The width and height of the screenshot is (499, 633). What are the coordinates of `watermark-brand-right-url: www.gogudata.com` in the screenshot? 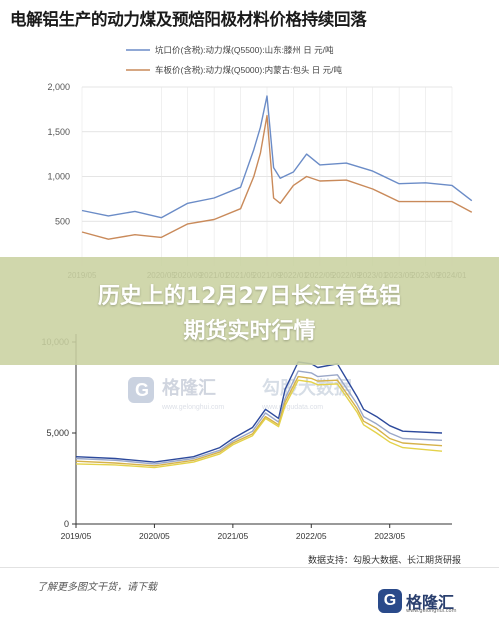 It's located at (292, 407).